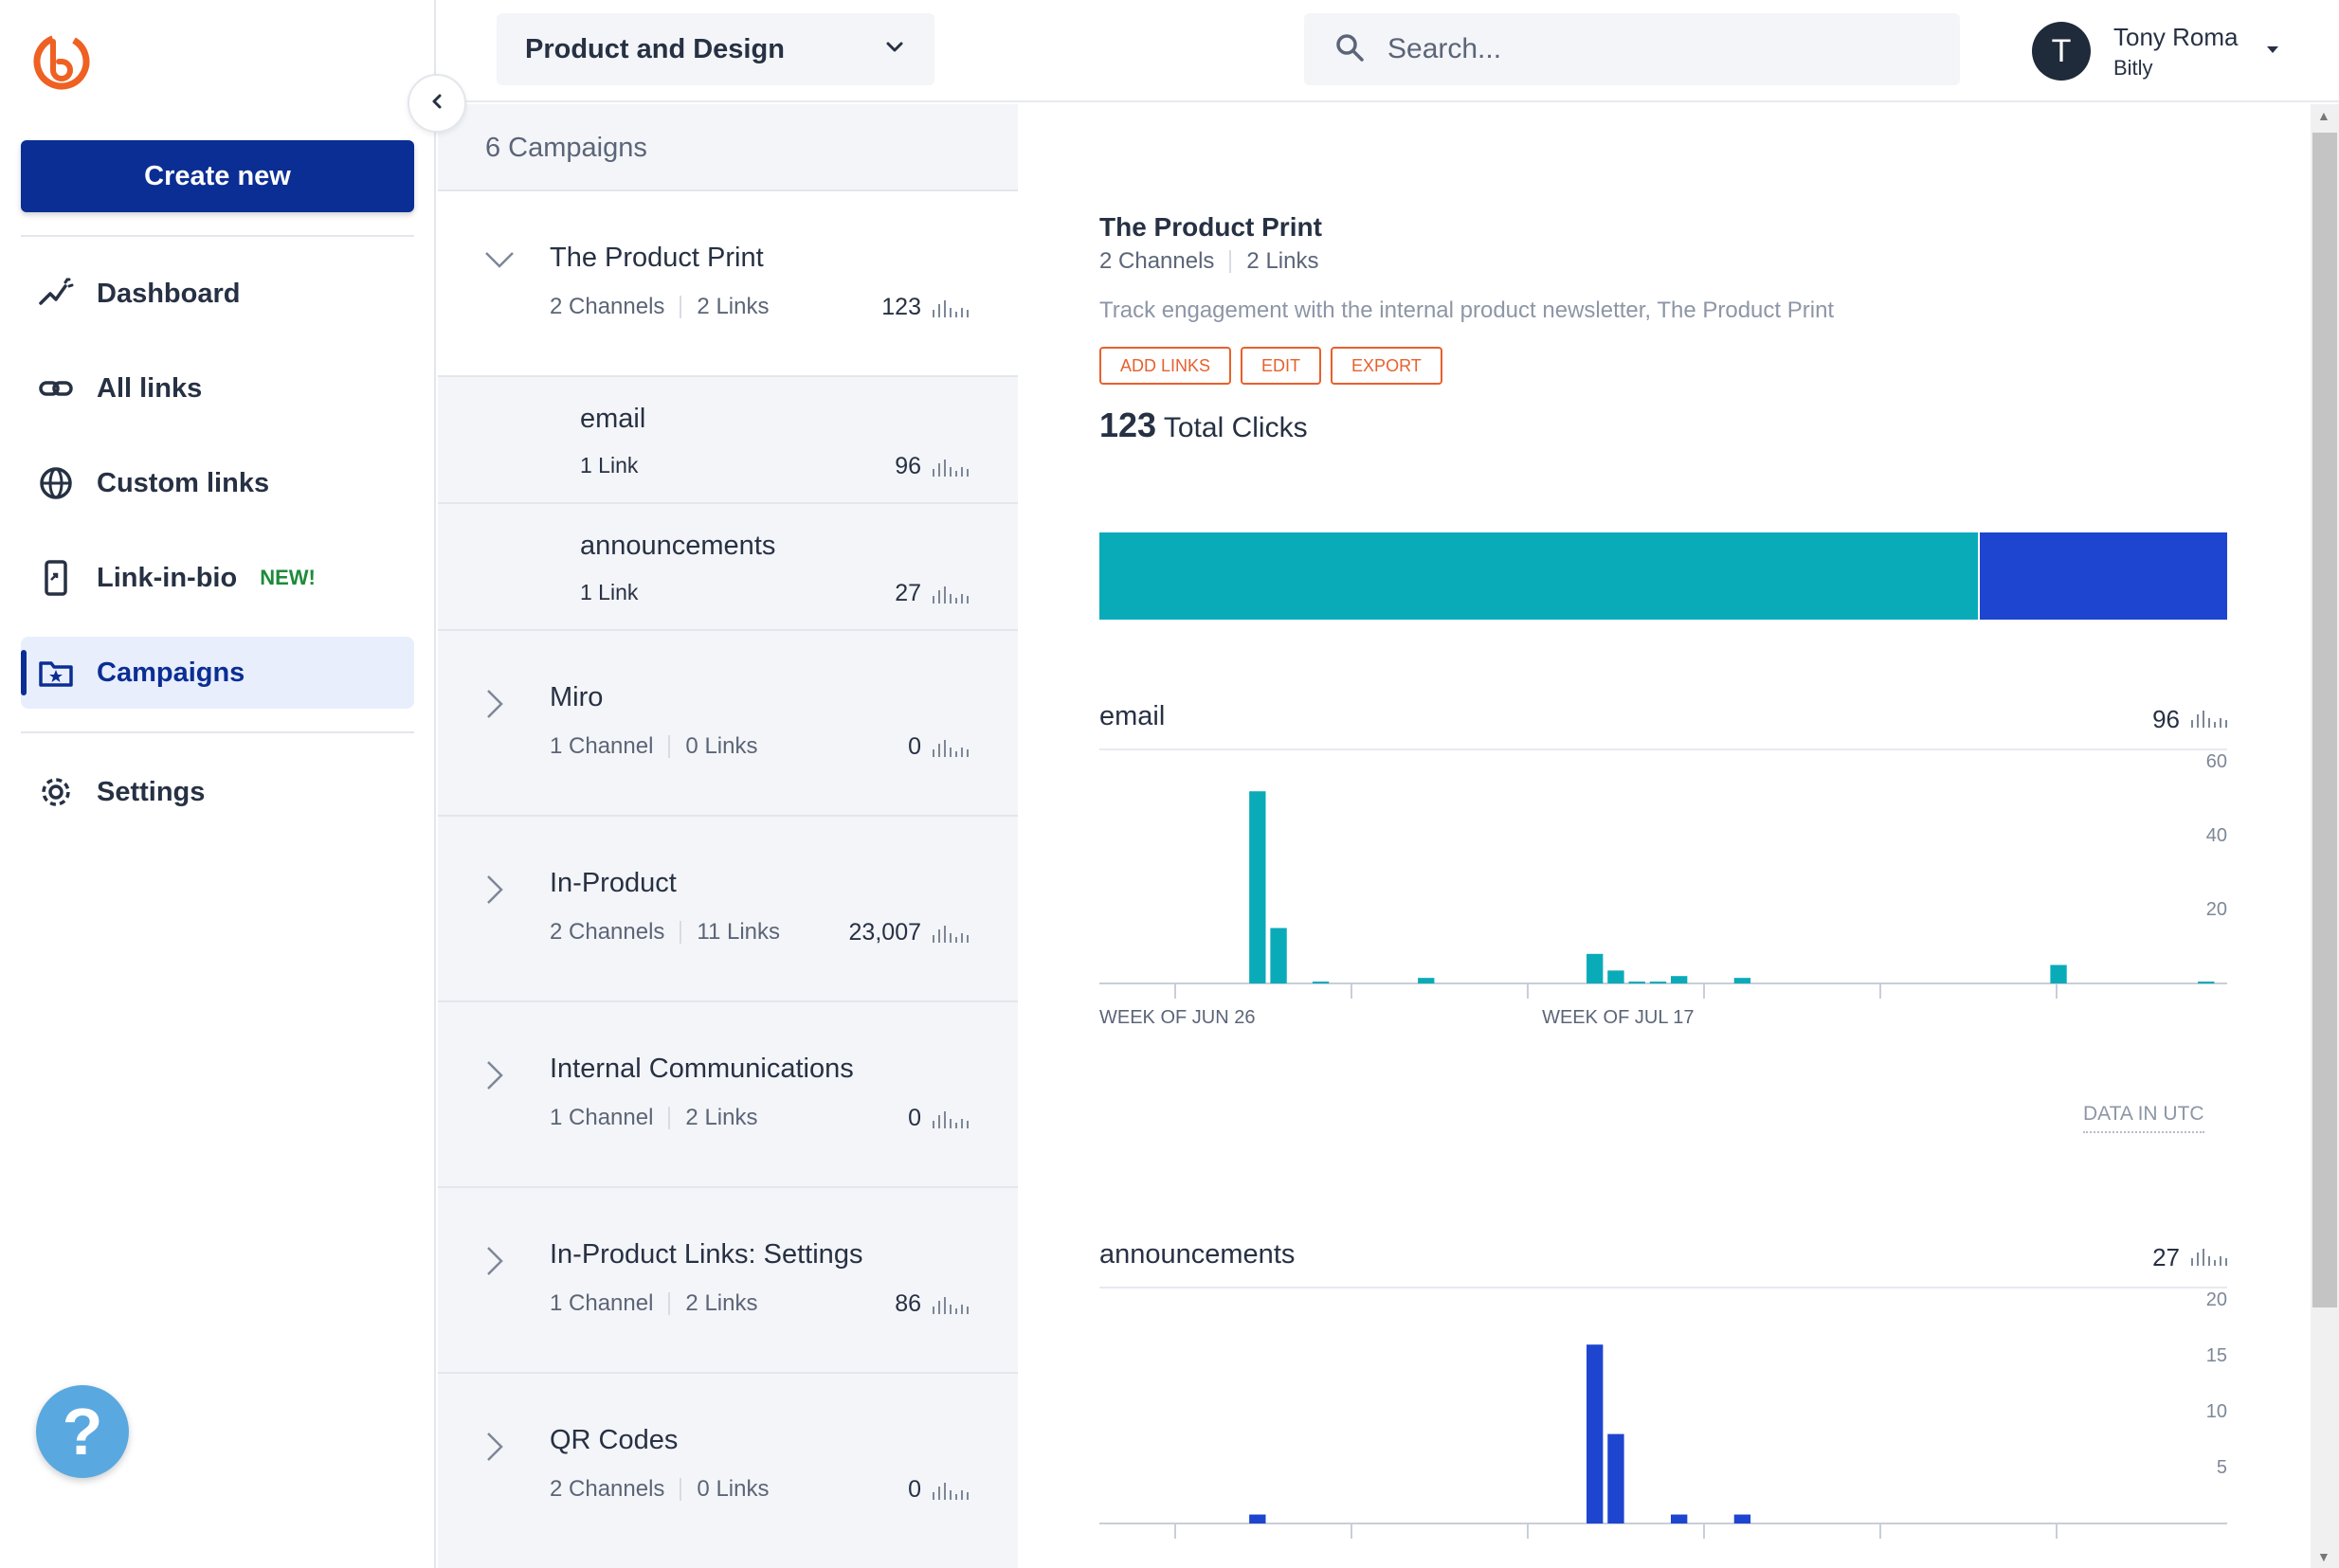 This screenshot has width=2339, height=1568. What do you see at coordinates (1132, 716) in the screenshot?
I see `chart-title: email` at bounding box center [1132, 716].